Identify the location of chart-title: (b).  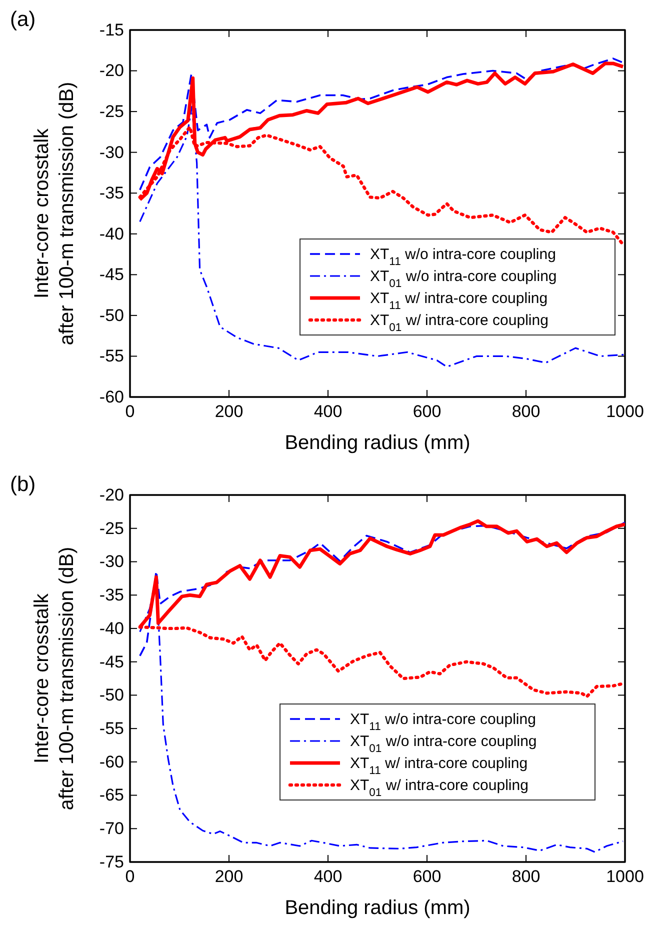
(23, 484).